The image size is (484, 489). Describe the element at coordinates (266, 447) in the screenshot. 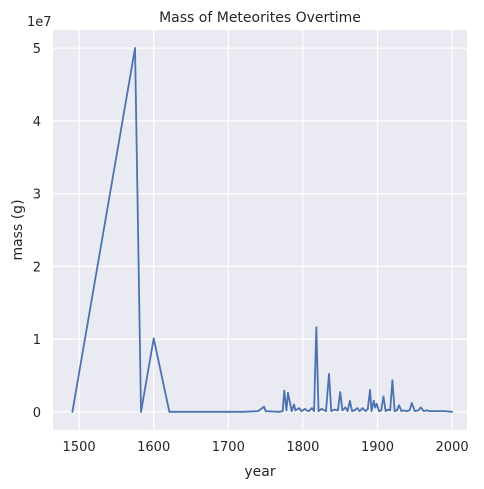

I see `x-axis-ticks: 1500 1600 1700 1800 1900 2000` at that location.